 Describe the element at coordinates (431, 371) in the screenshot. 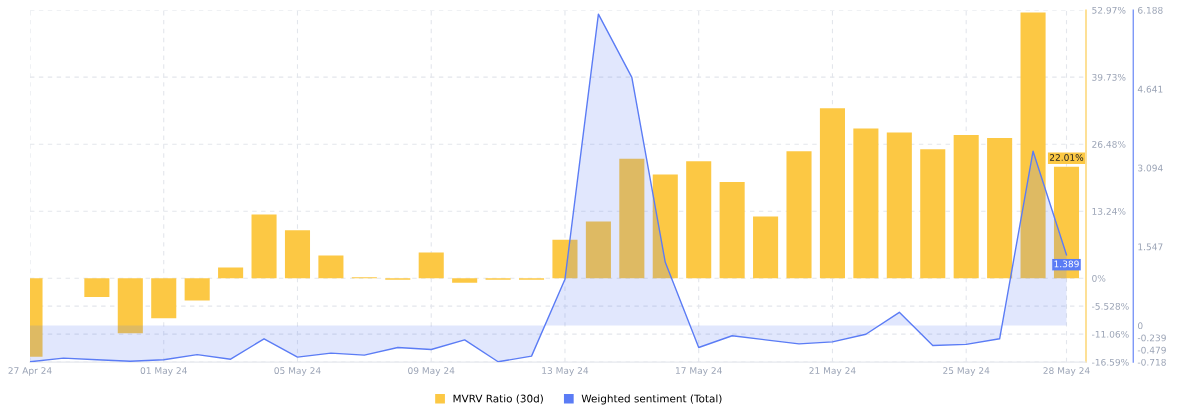

I see `x-tick-label: 09 May 24` at that location.